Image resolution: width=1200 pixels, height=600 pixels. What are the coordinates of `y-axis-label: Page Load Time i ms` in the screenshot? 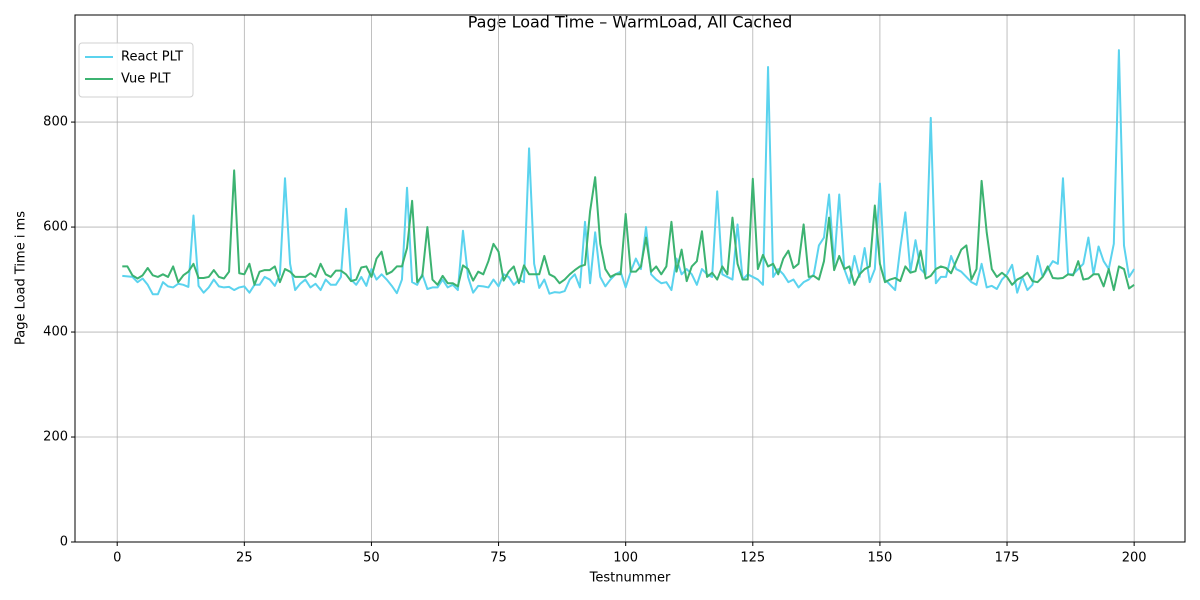 It's located at (21, 278).